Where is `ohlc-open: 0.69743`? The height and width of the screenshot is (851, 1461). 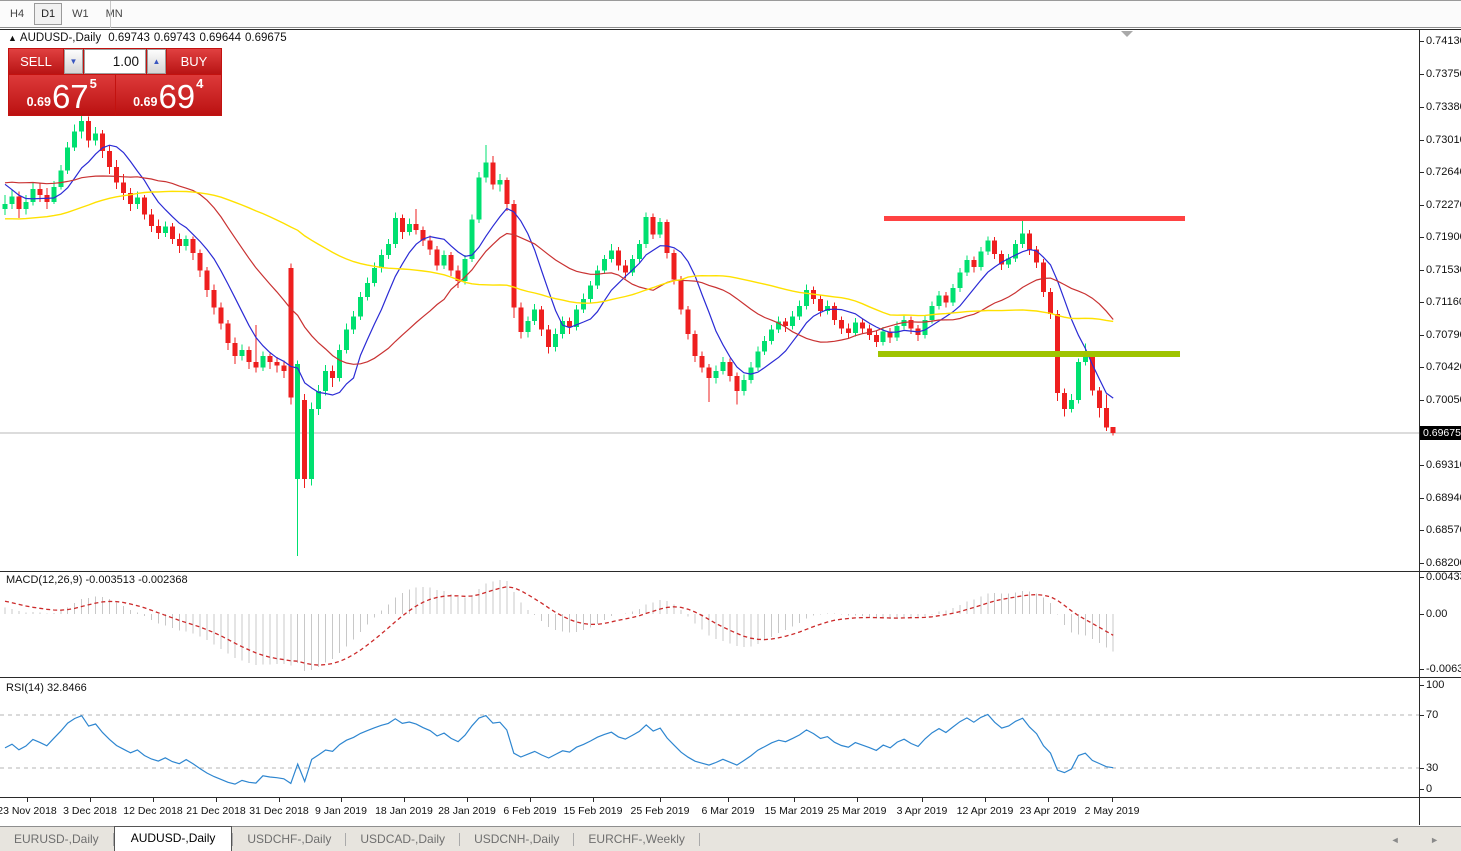 ohlc-open: 0.69743 is located at coordinates (129, 38).